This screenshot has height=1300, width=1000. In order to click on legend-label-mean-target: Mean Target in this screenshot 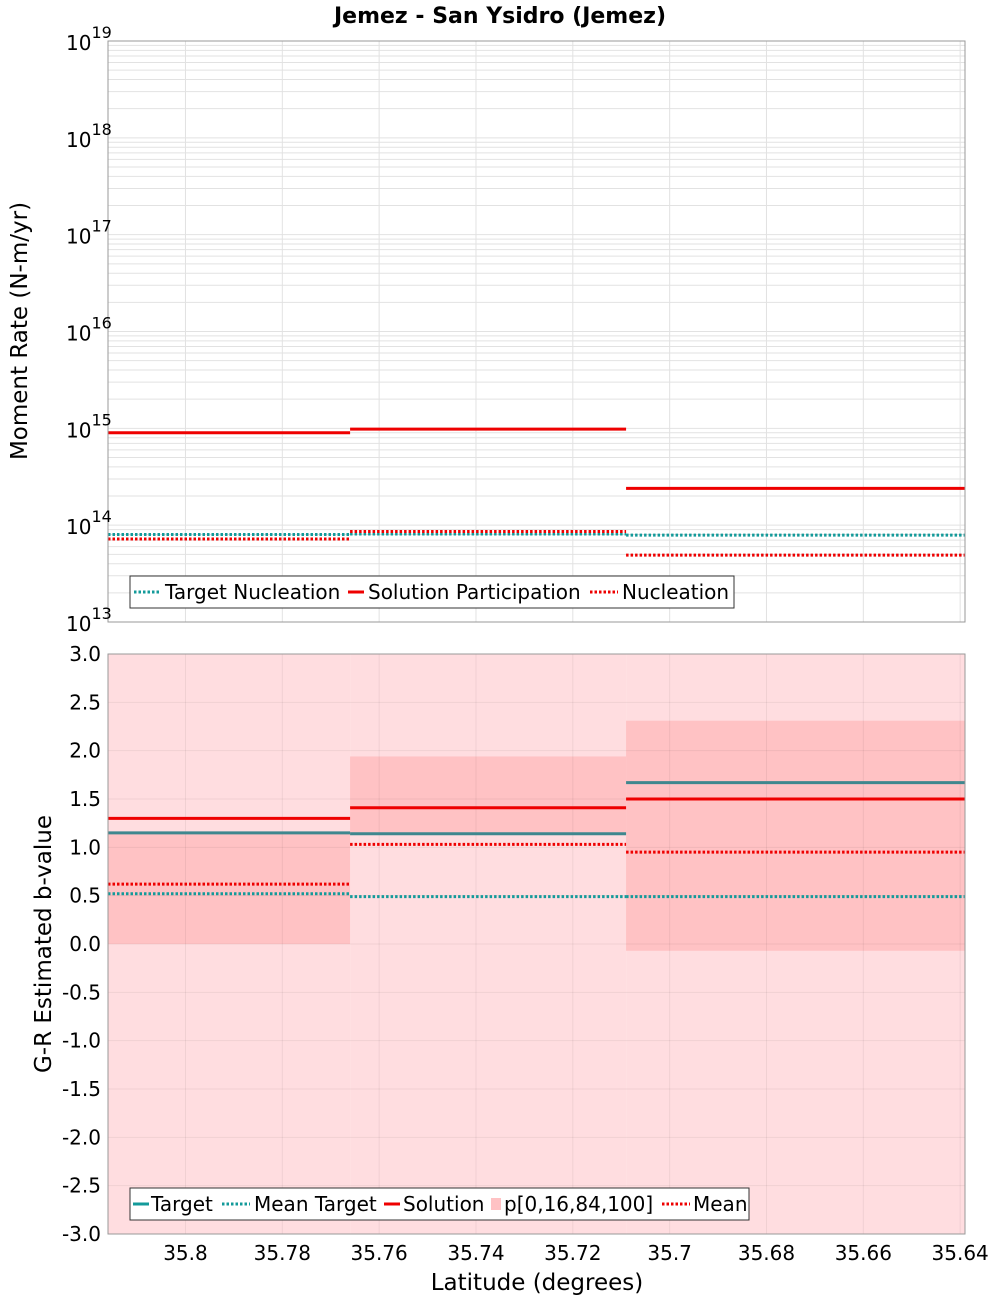, I will do `click(315, 1204)`.